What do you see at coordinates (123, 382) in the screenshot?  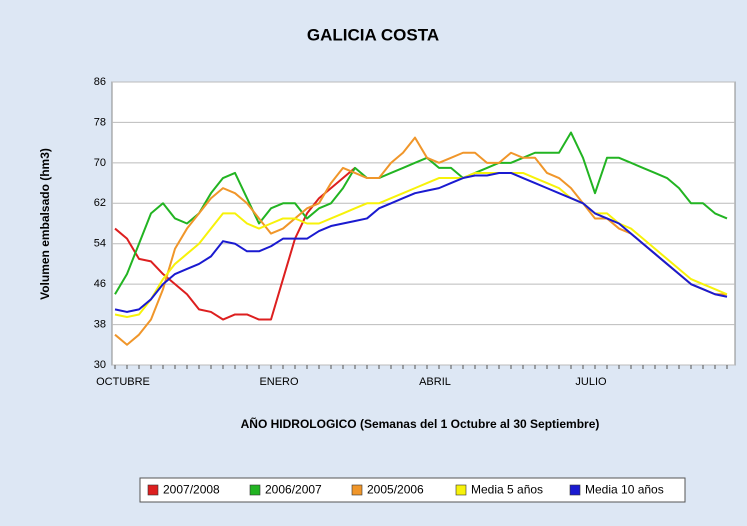 I see `x-tick-label: OCTUBRE` at bounding box center [123, 382].